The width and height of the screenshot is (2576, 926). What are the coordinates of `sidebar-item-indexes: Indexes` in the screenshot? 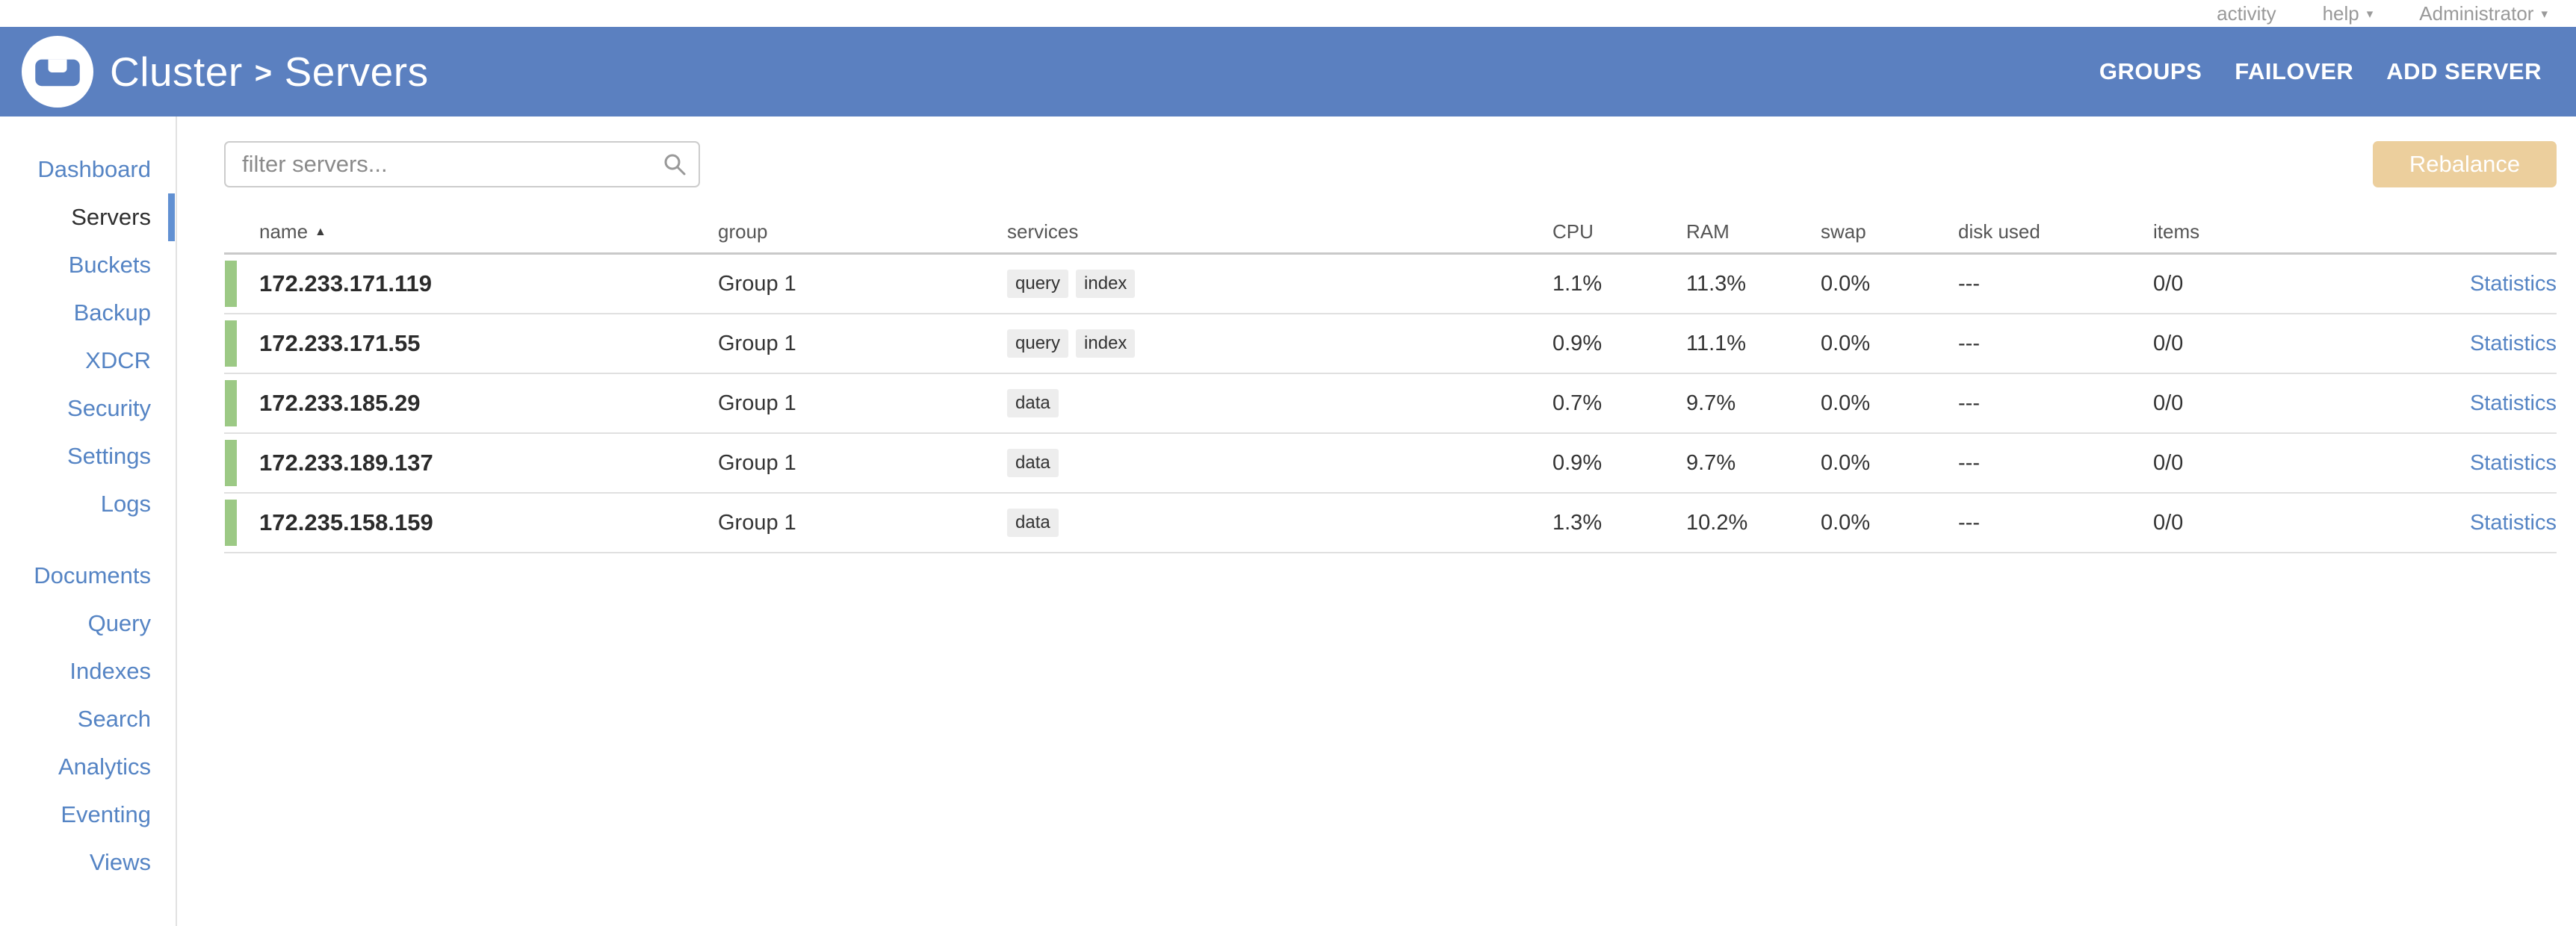 It's located at (110, 671).